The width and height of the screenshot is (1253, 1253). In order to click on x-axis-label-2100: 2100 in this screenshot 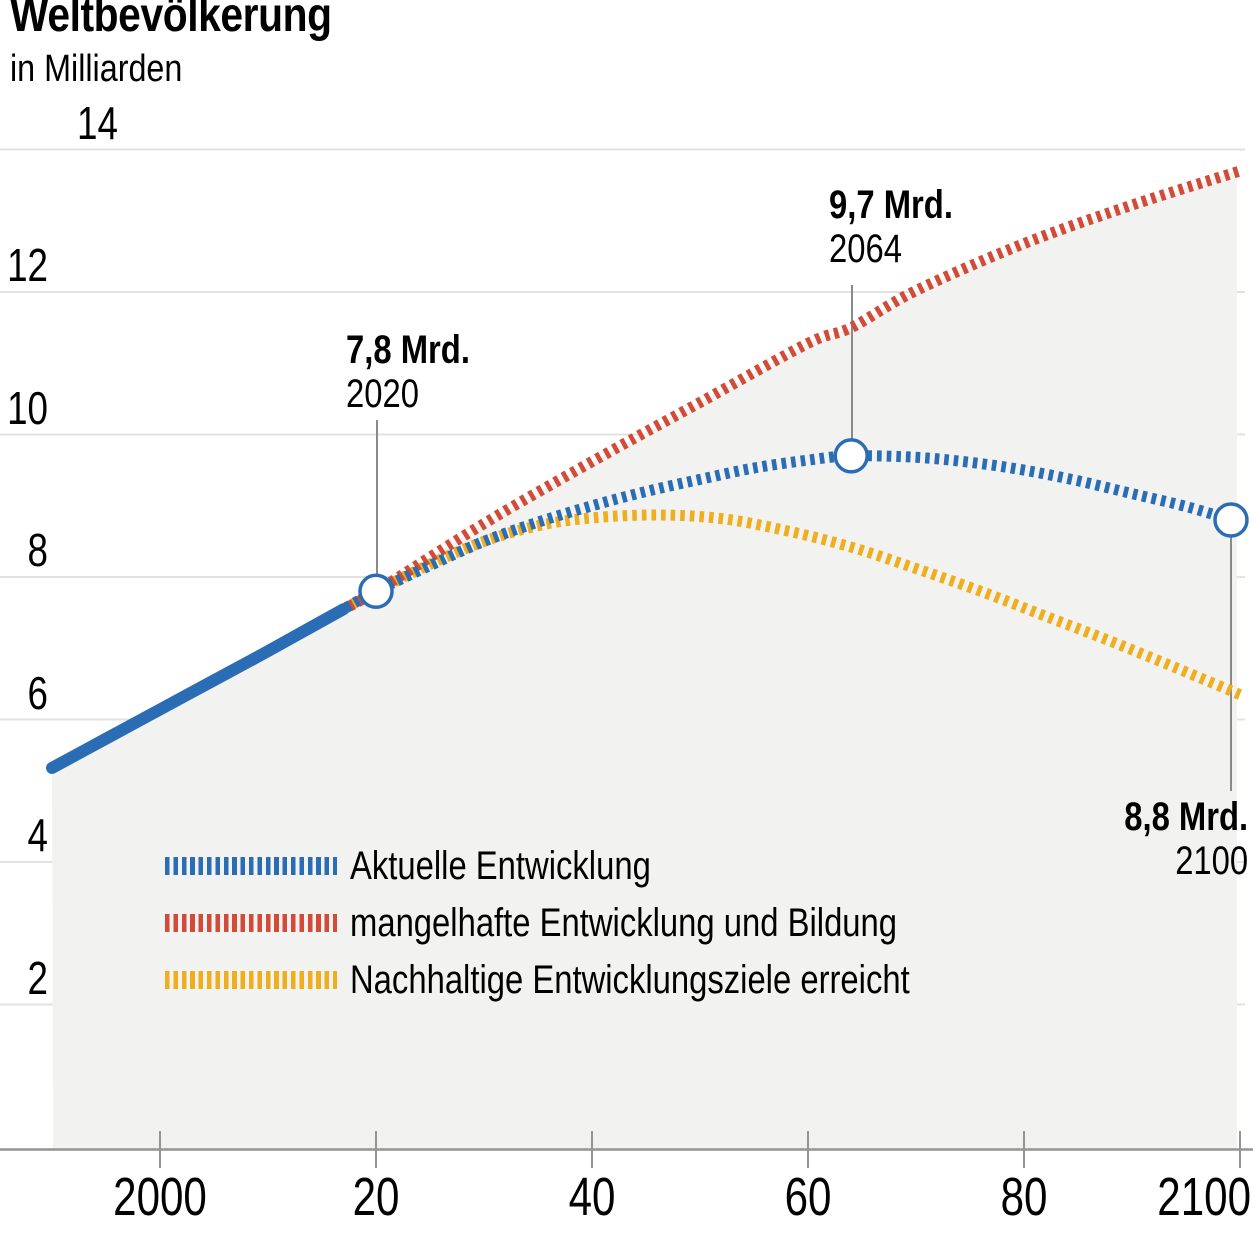, I will do `click(1204, 1197)`.